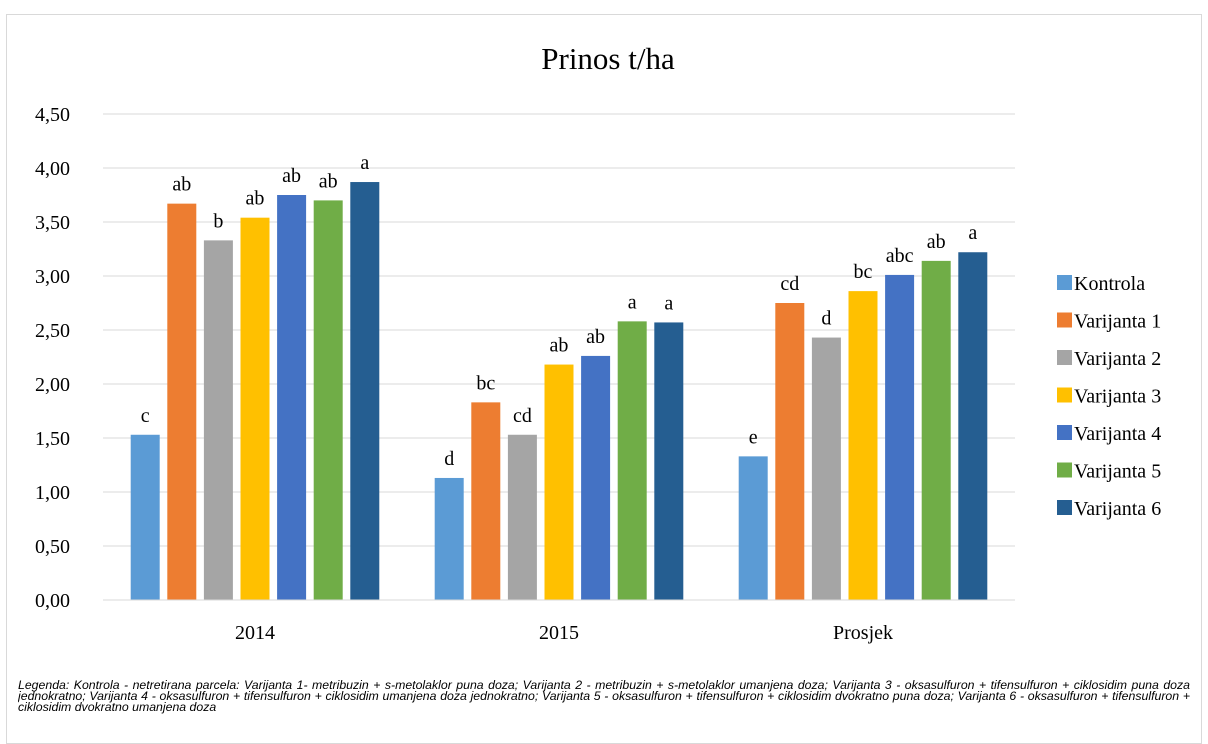  What do you see at coordinates (52, 223) in the screenshot?
I see `y-tick-label: 3,50` at bounding box center [52, 223].